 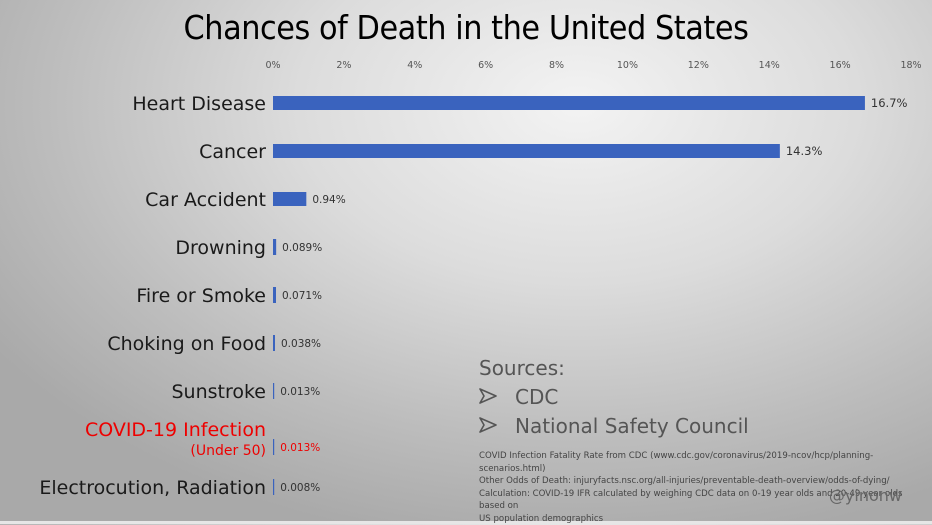 What do you see at coordinates (301, 344) in the screenshot?
I see `value-label: 0.038%` at bounding box center [301, 344].